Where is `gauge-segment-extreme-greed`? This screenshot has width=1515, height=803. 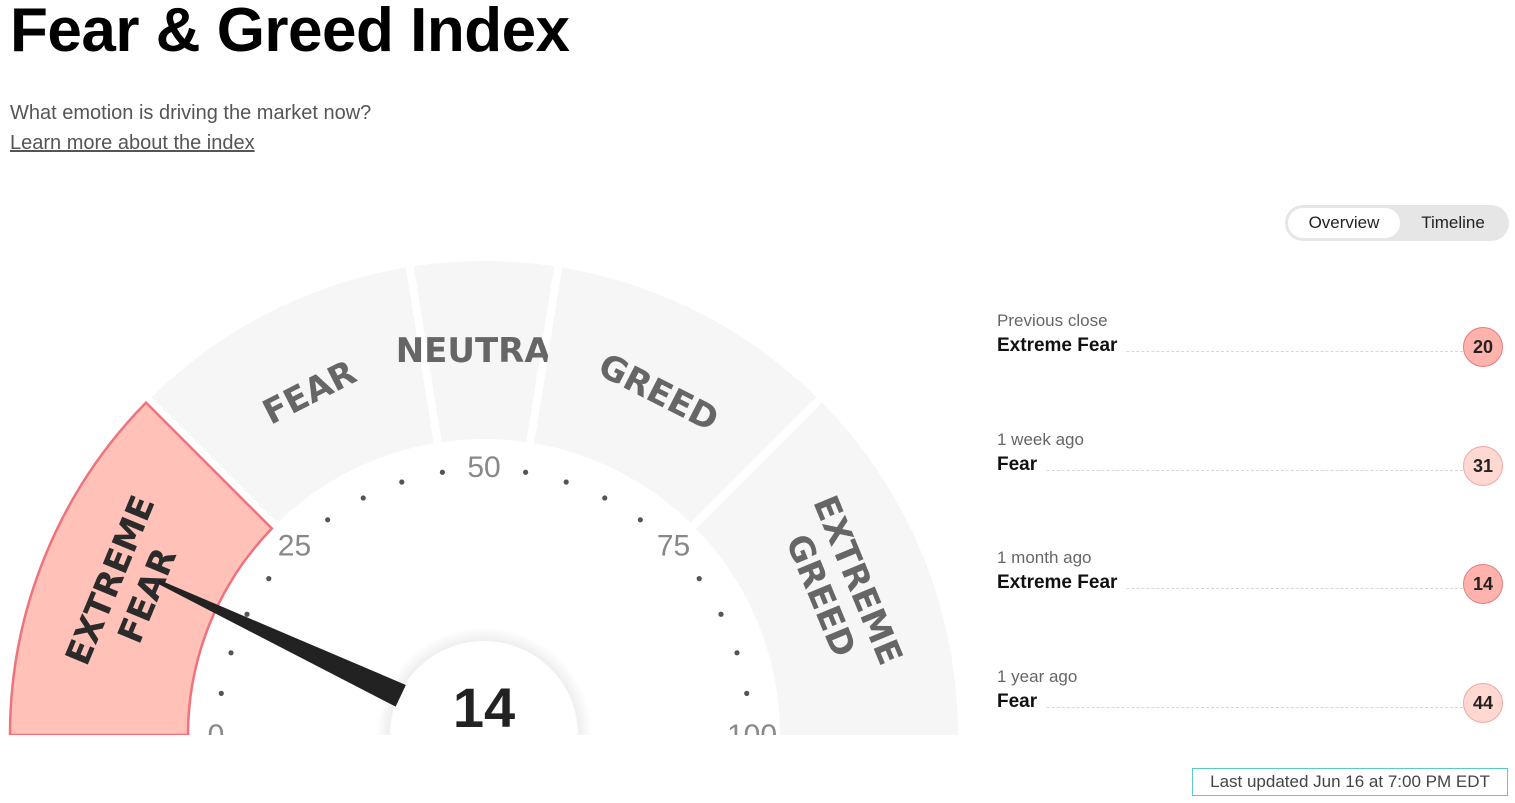 gauge-segment-extreme-greed is located at coordinates (827, 568).